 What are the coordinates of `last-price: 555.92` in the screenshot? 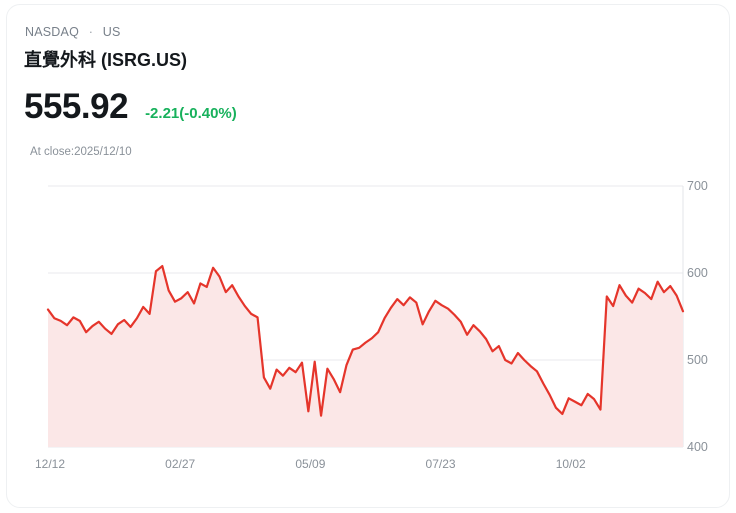 It's located at (76, 106).